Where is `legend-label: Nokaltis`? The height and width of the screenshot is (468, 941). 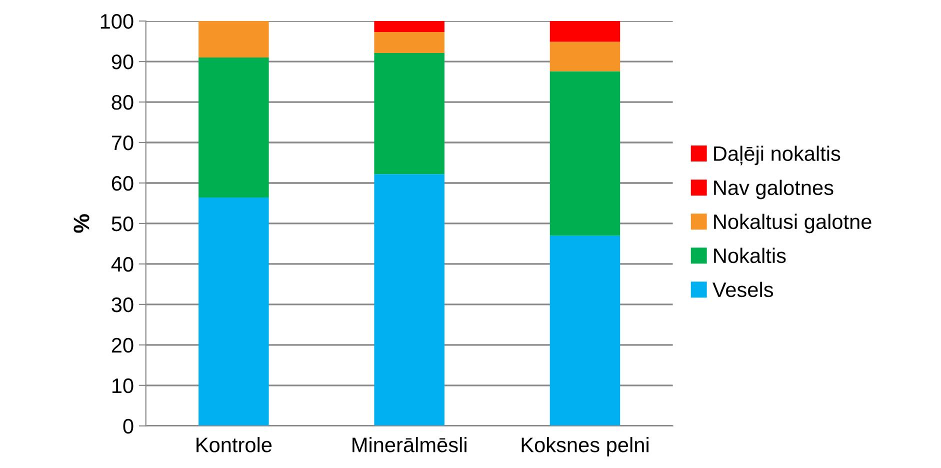 legend-label: Nokaltis is located at coordinates (750, 256).